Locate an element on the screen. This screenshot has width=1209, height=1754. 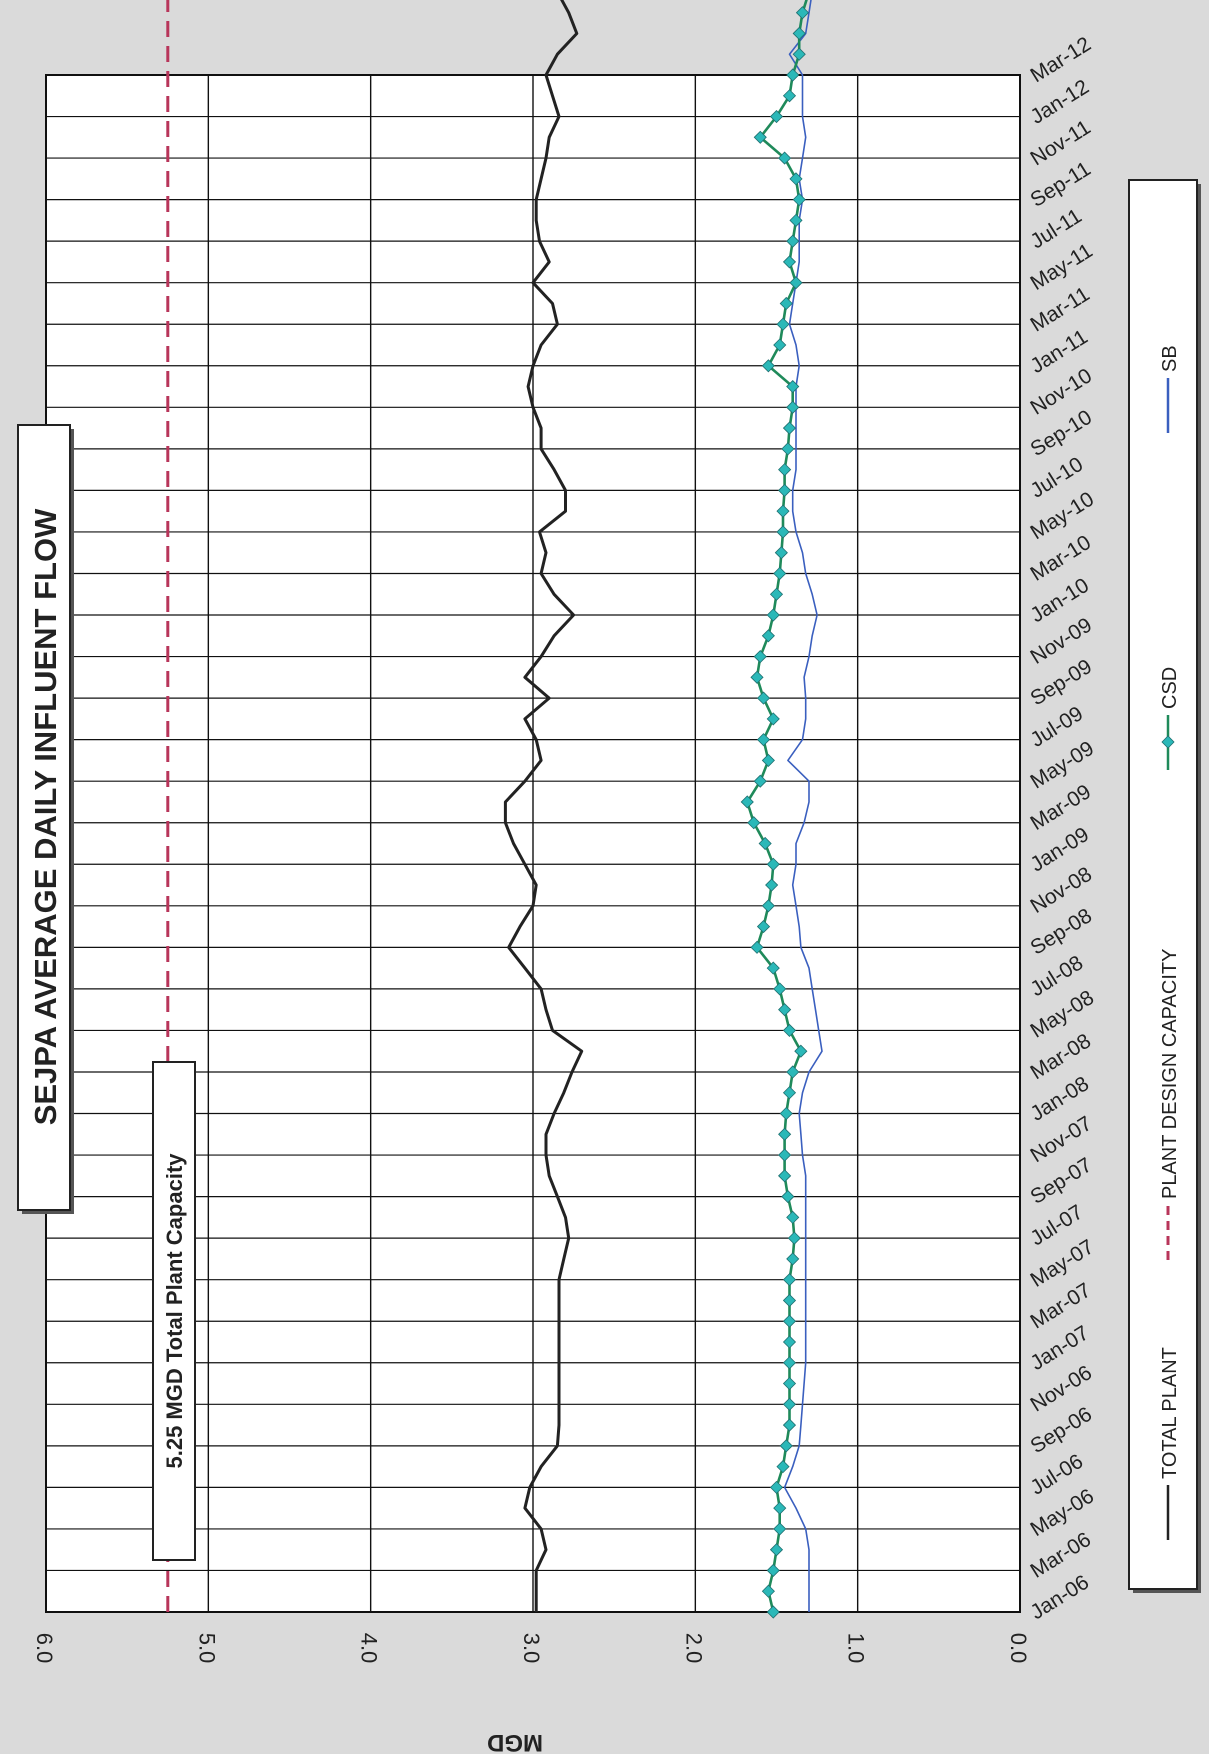
y-tick-label: 1.0 is located at coordinates (856, 1648).